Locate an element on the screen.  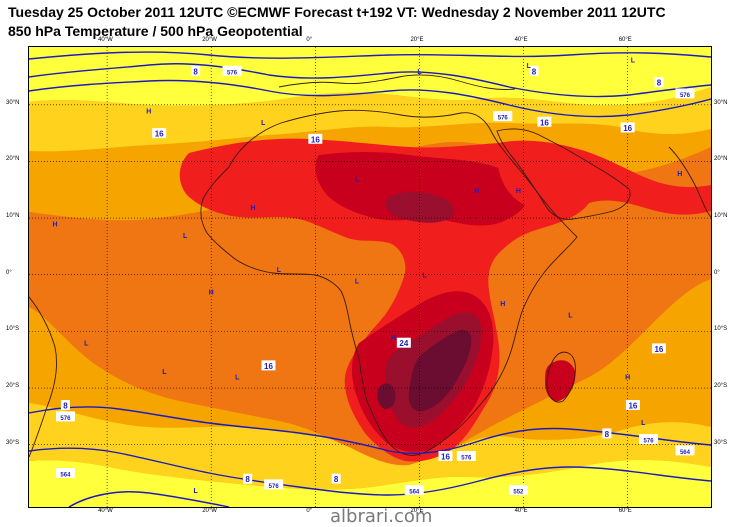
latitude-label: 10°S is located at coordinates (13, 329).